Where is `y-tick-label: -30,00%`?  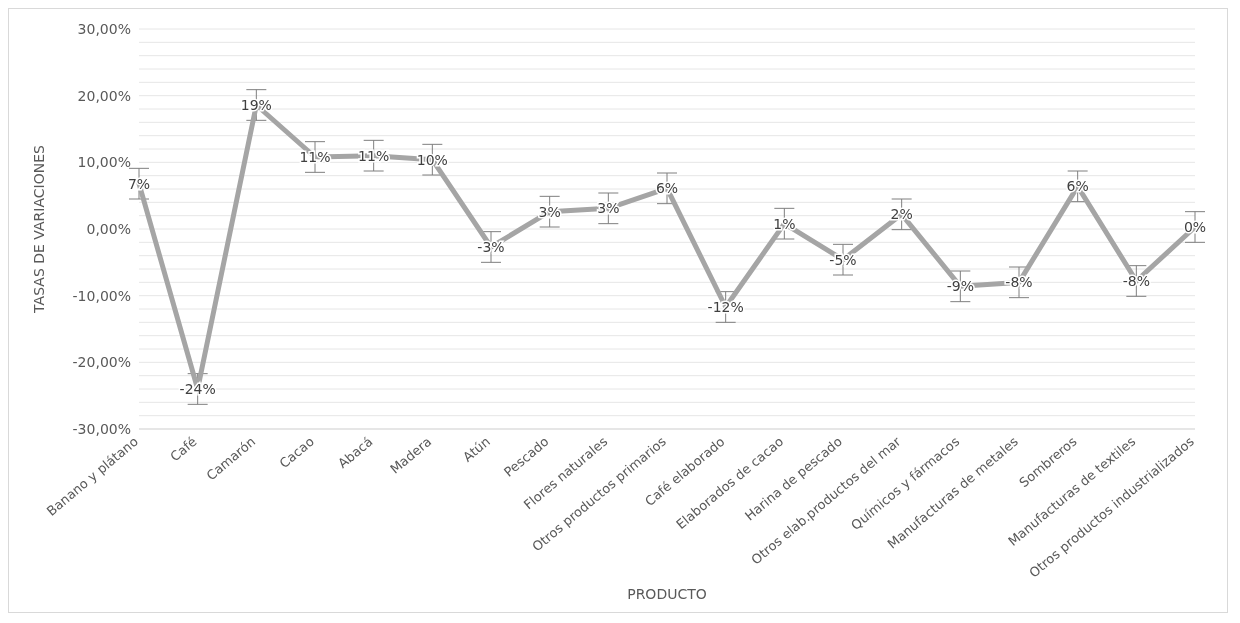 y-tick-label: -30,00% is located at coordinates (101, 428).